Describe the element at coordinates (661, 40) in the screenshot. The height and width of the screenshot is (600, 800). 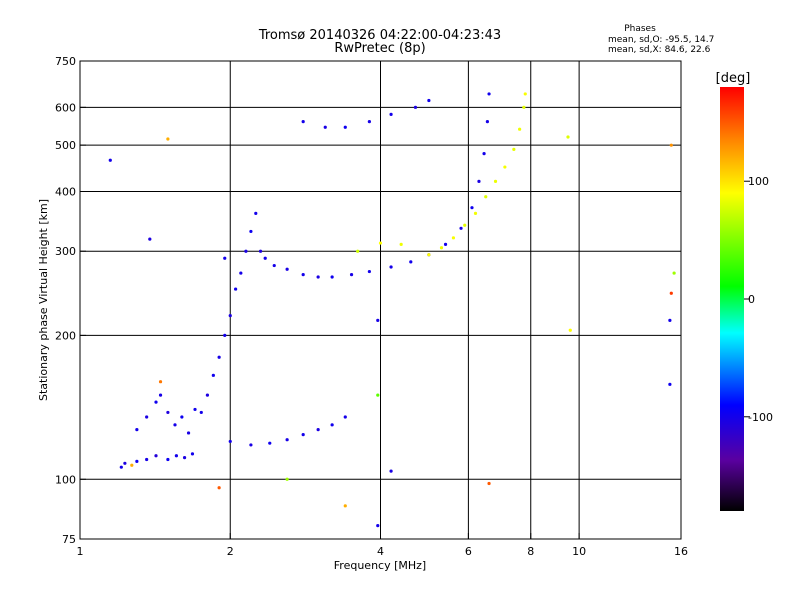
I see `phase-info-o: mean, sd,O: -95.5, 14.7` at that location.